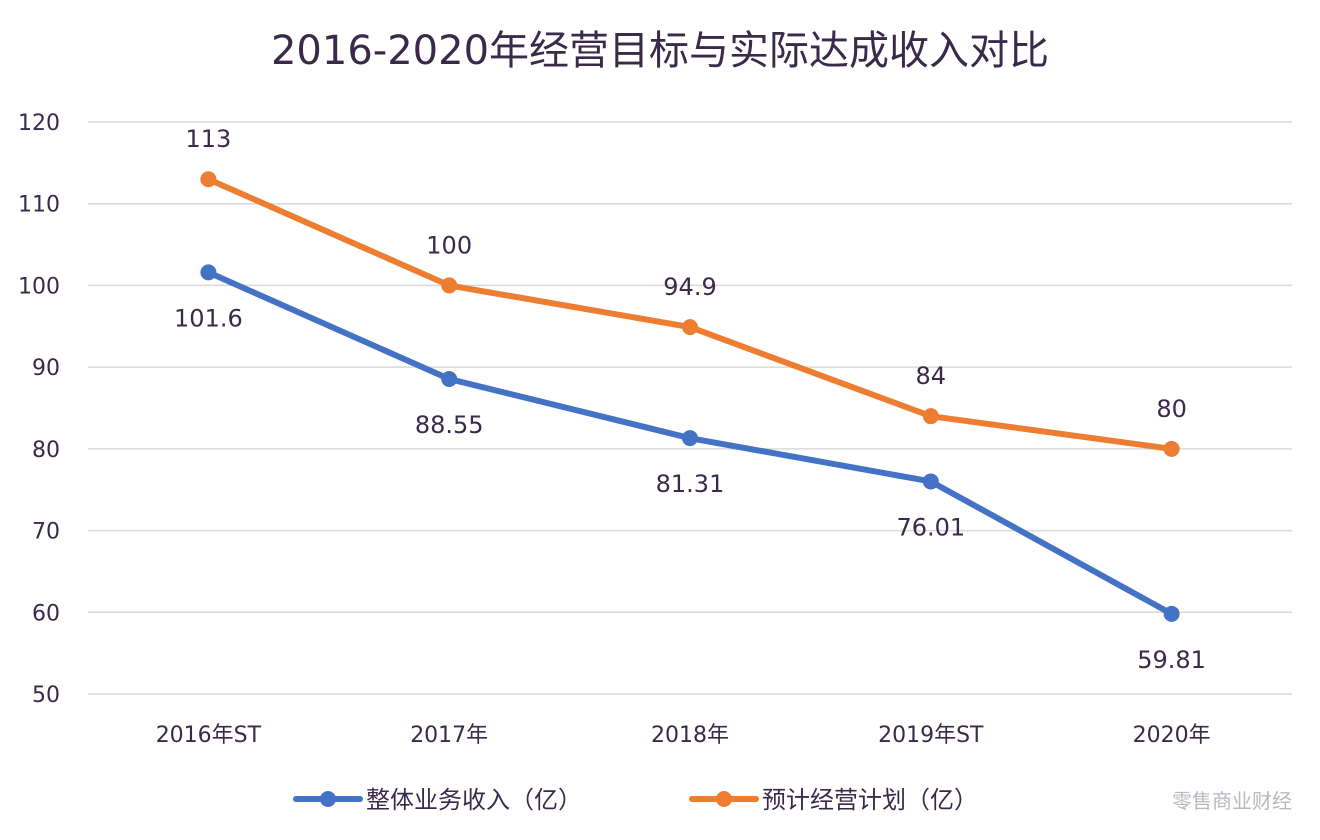 The image size is (1320, 840). I want to click on data-label: 84, so click(931, 376).